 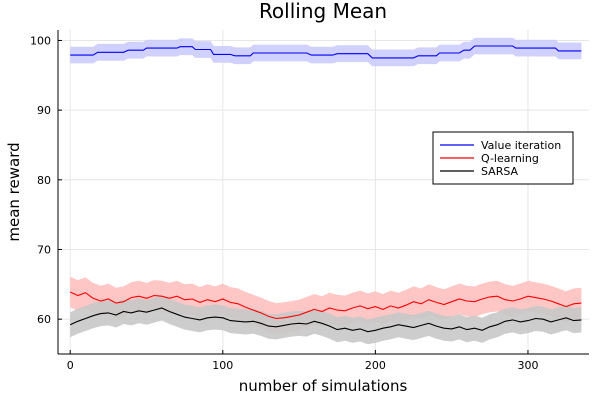 What do you see at coordinates (70, 365) in the screenshot?
I see `x-tick-label: 0` at bounding box center [70, 365].